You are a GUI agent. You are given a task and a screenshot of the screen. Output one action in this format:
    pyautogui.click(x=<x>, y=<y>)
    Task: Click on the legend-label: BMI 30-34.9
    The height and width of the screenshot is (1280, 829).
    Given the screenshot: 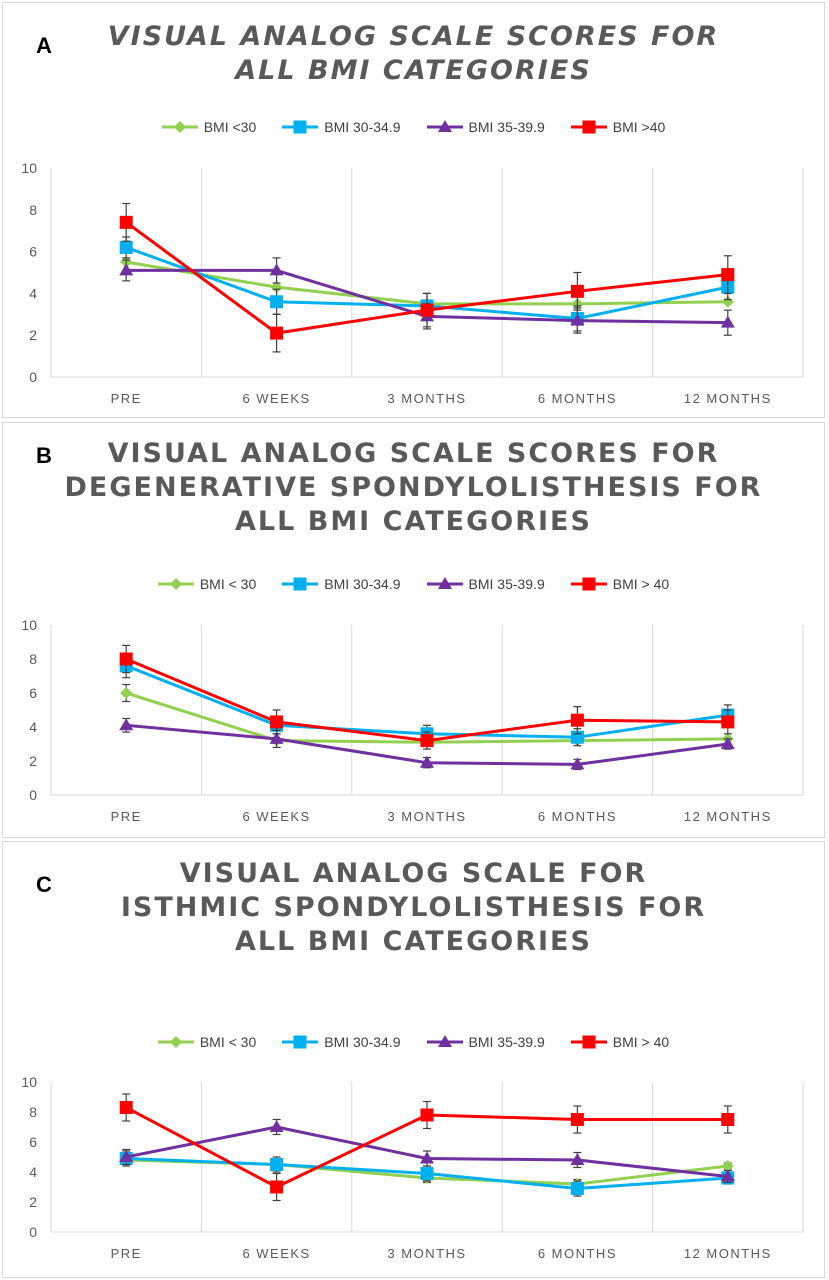 What is the action you would take?
    pyautogui.click(x=362, y=584)
    